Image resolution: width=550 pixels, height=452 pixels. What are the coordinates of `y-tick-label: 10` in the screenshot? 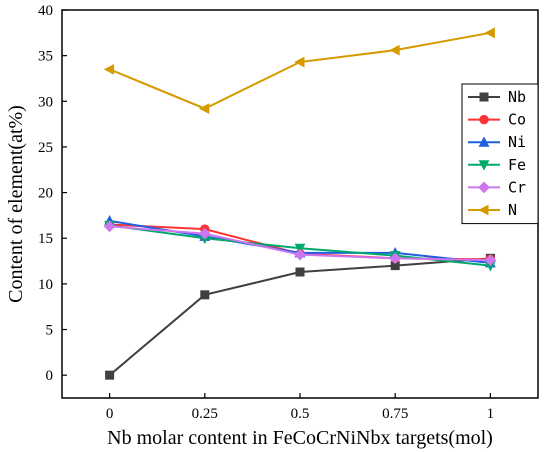 It's located at (45, 285).